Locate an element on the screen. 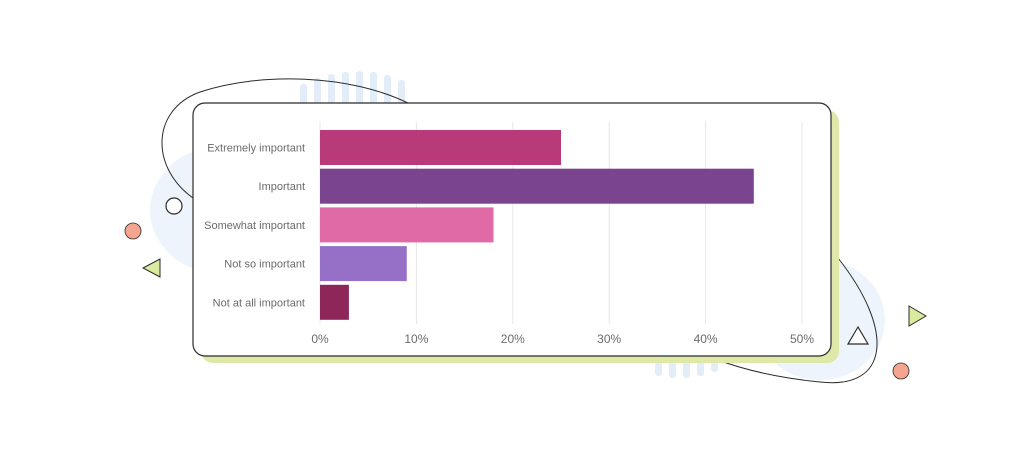  coral-dot-left is located at coordinates (133, 231).